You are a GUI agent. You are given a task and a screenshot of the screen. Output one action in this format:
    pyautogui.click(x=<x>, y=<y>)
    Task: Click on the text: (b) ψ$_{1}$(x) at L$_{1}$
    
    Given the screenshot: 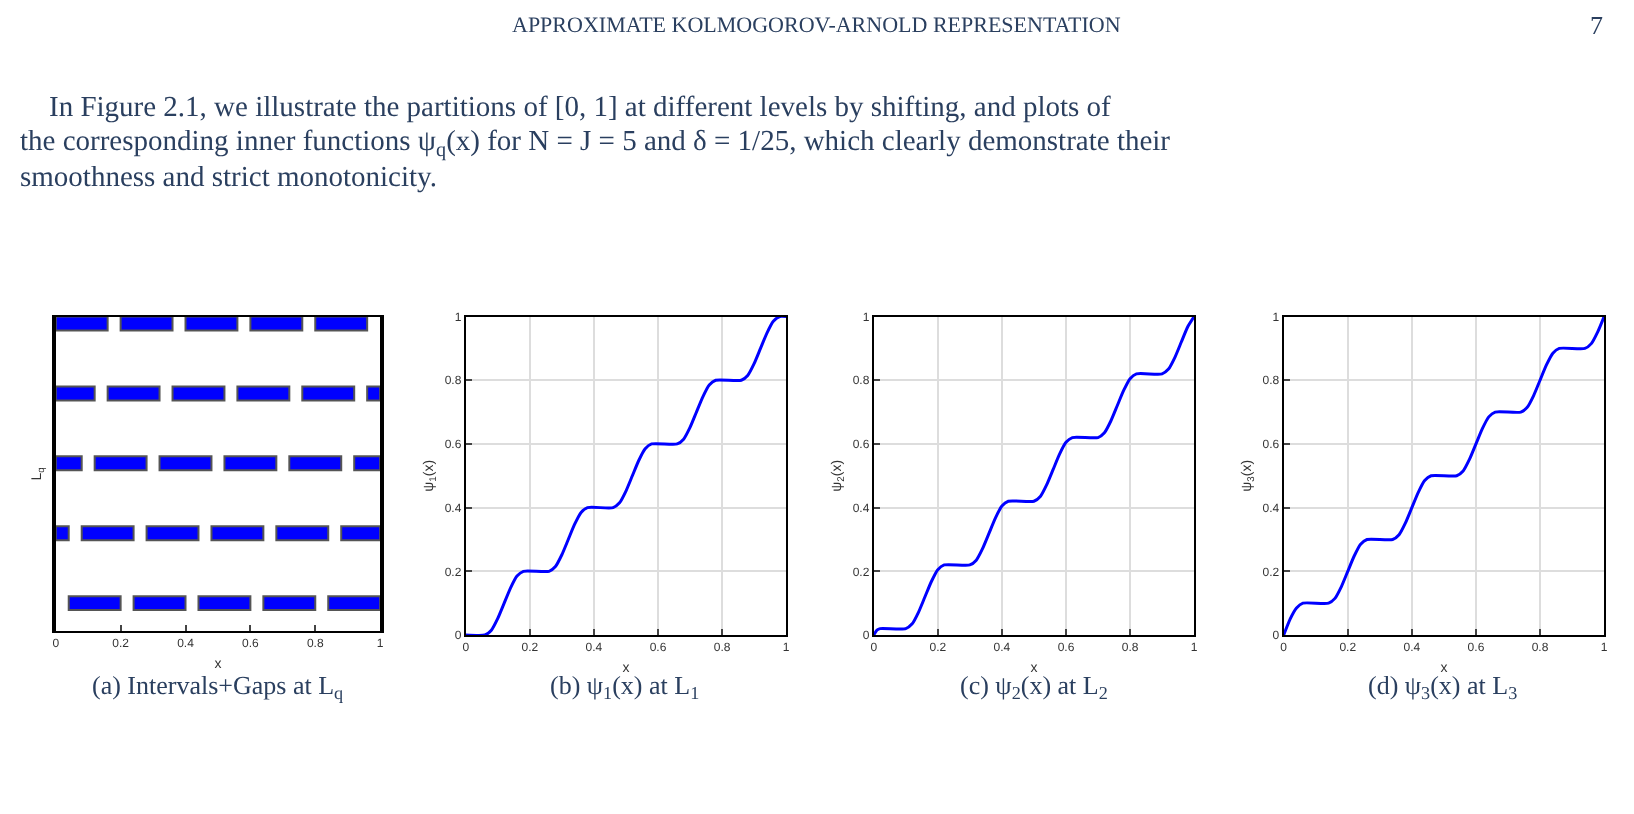 What is the action you would take?
    pyautogui.click(x=625, y=687)
    